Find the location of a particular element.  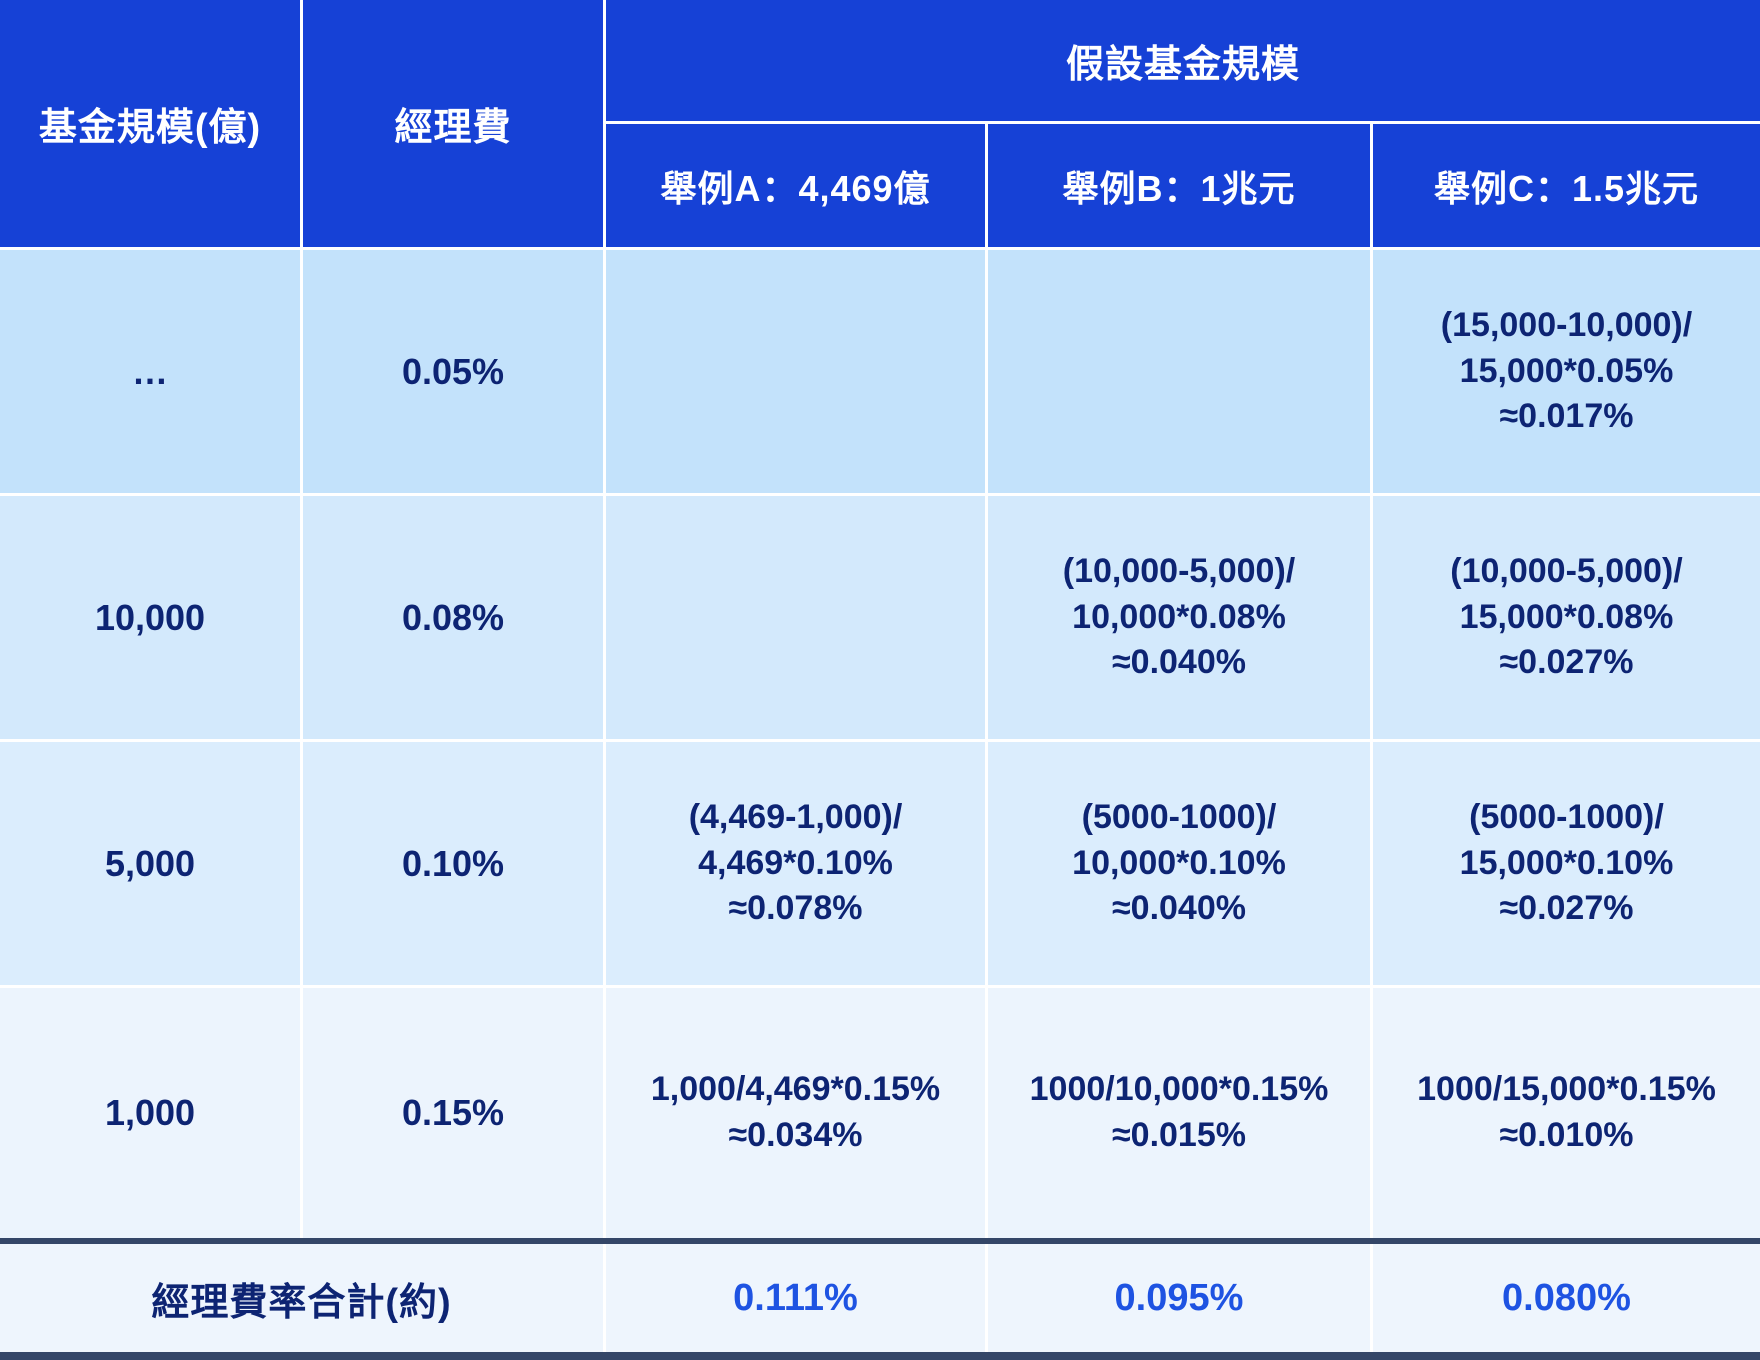

row2-fee: 0.08% is located at coordinates (454, 619).